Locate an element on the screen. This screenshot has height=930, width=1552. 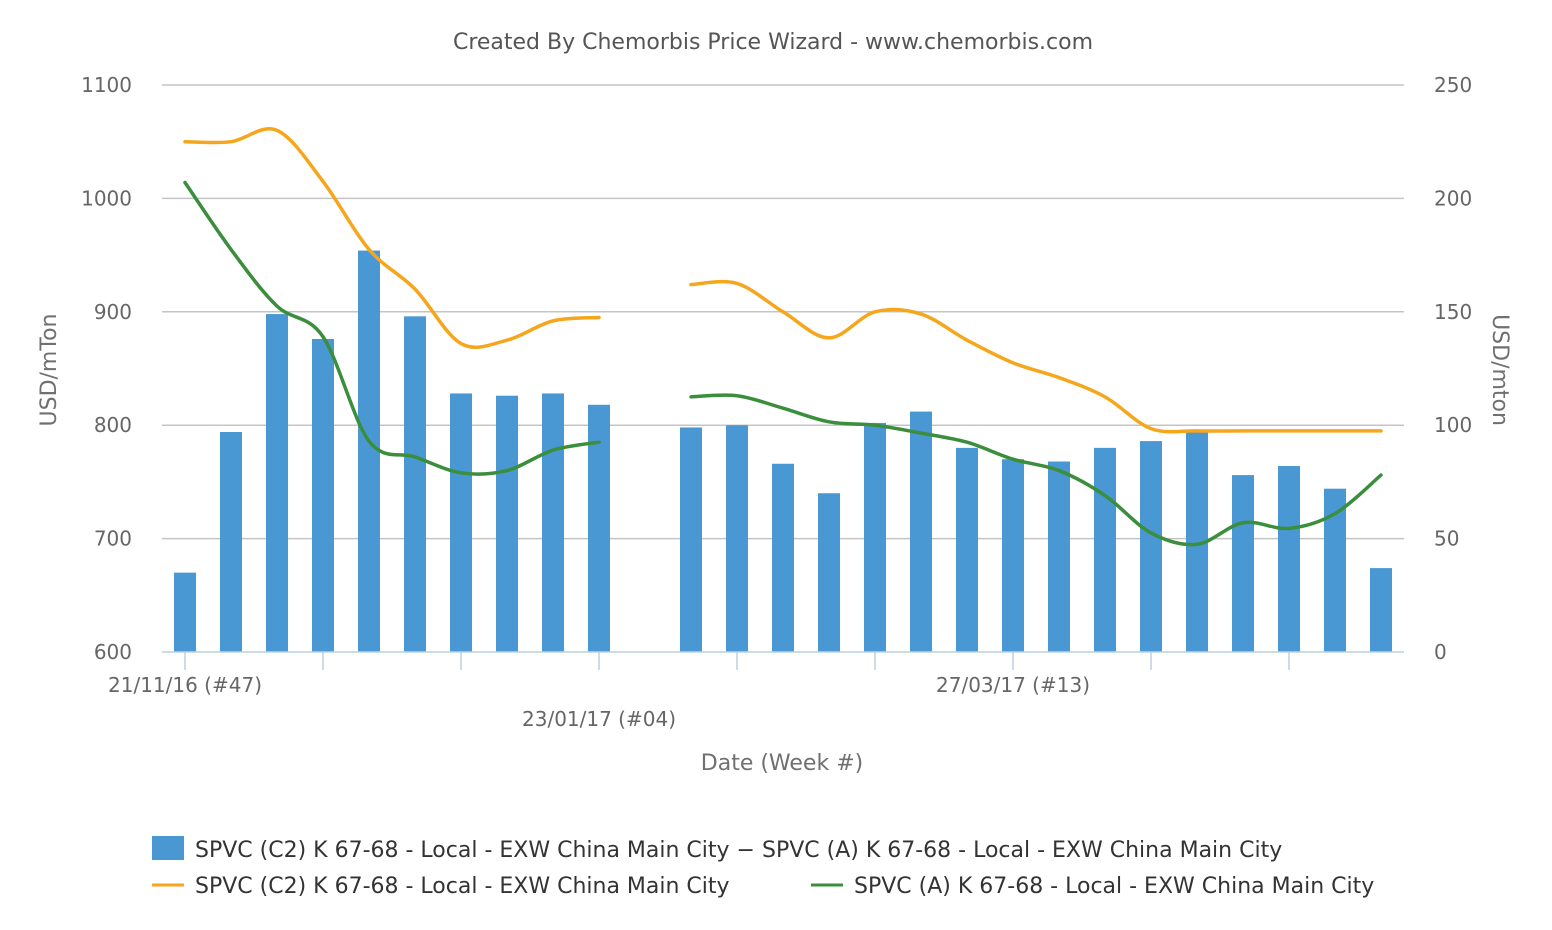
x-tick-label: 27/03/17 (#13) is located at coordinates (1013, 685).